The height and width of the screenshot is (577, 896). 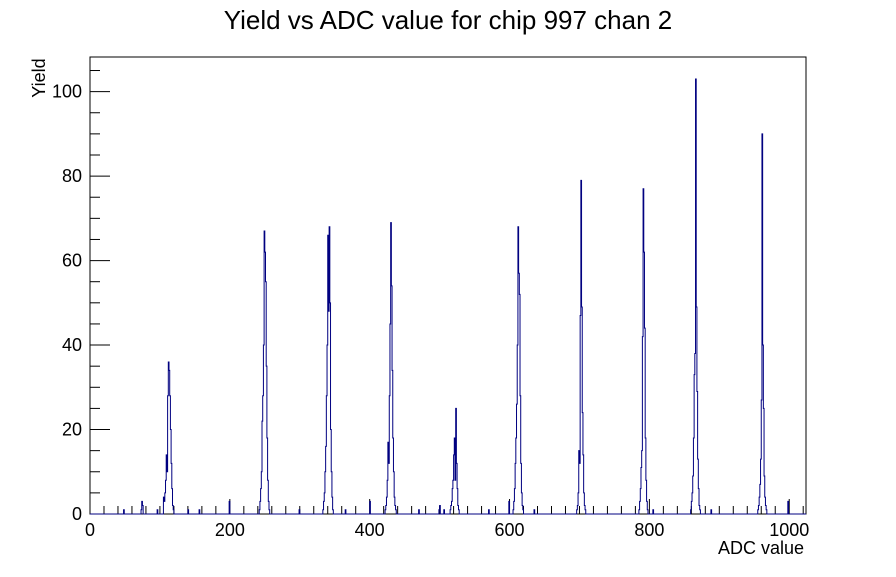 What do you see at coordinates (447, 519) in the screenshot?
I see `x-axis: 0 200 400 600 800 1000` at bounding box center [447, 519].